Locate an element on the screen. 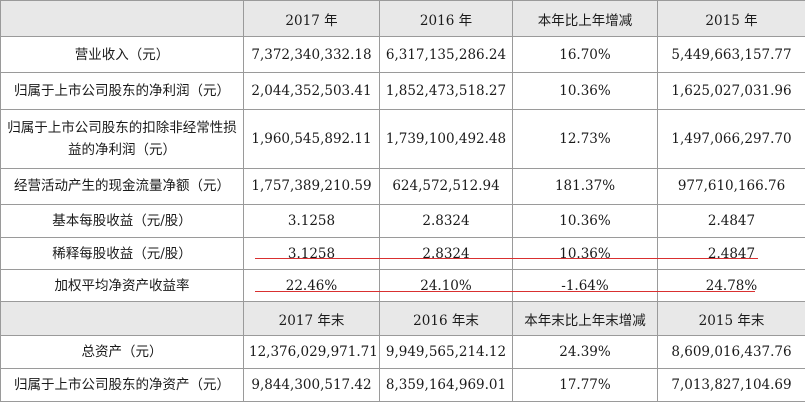 Image resolution: width=805 pixels, height=402 pixels. cell-change: 181.37% is located at coordinates (585, 186).